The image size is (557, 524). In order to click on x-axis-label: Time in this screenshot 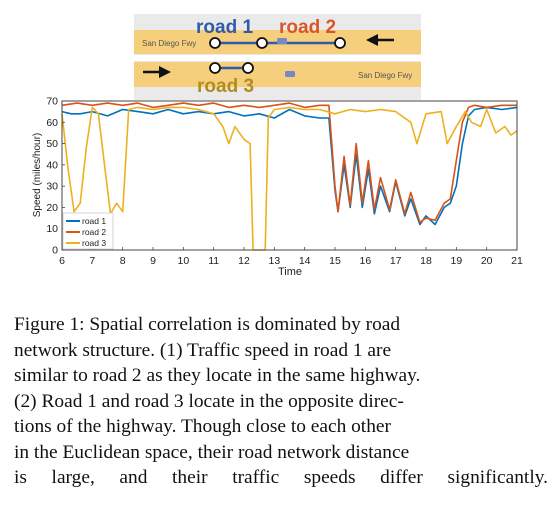, I will do `click(290, 272)`.